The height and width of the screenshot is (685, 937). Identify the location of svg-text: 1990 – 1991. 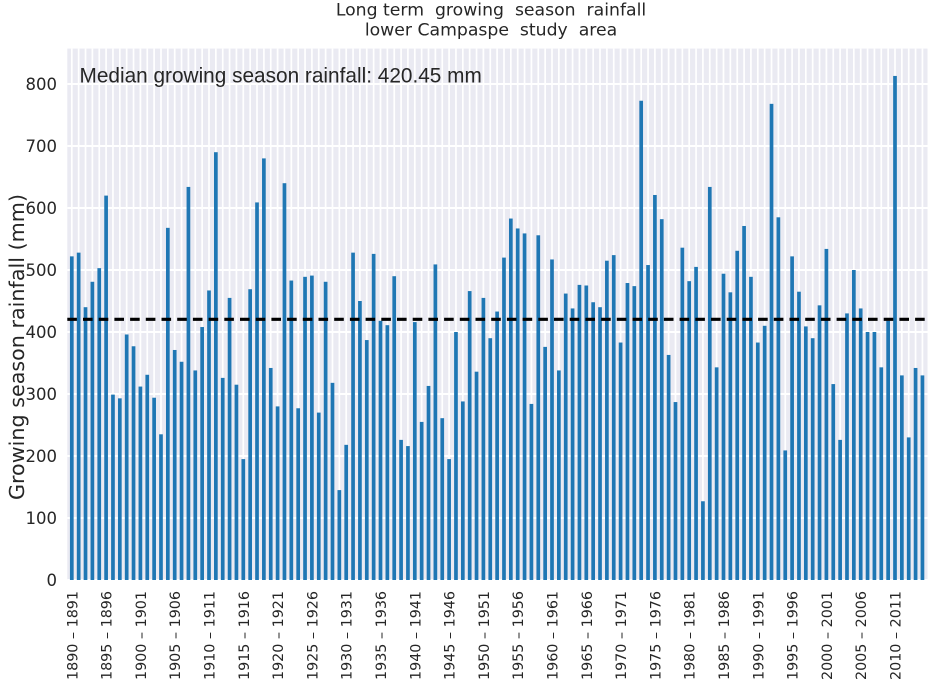
(759, 635).